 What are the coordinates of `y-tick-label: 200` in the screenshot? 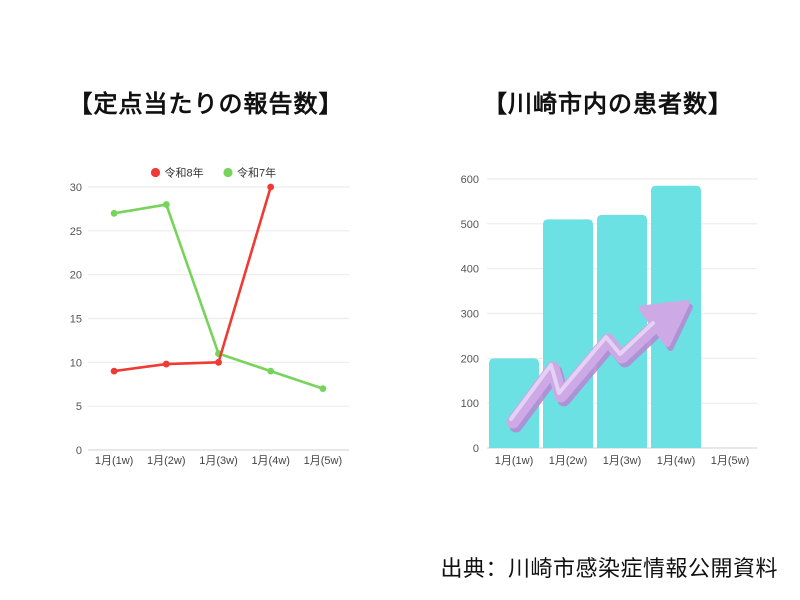 It's located at (470, 359).